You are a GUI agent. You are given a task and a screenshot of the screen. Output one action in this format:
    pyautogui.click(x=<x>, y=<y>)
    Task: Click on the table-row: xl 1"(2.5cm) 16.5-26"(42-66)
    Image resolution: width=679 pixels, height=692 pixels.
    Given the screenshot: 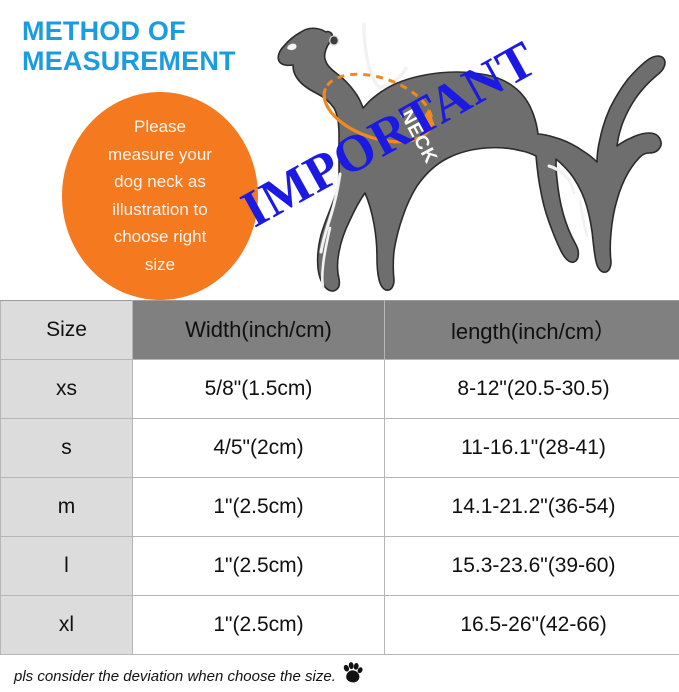 What is the action you would take?
    pyautogui.click(x=339, y=625)
    